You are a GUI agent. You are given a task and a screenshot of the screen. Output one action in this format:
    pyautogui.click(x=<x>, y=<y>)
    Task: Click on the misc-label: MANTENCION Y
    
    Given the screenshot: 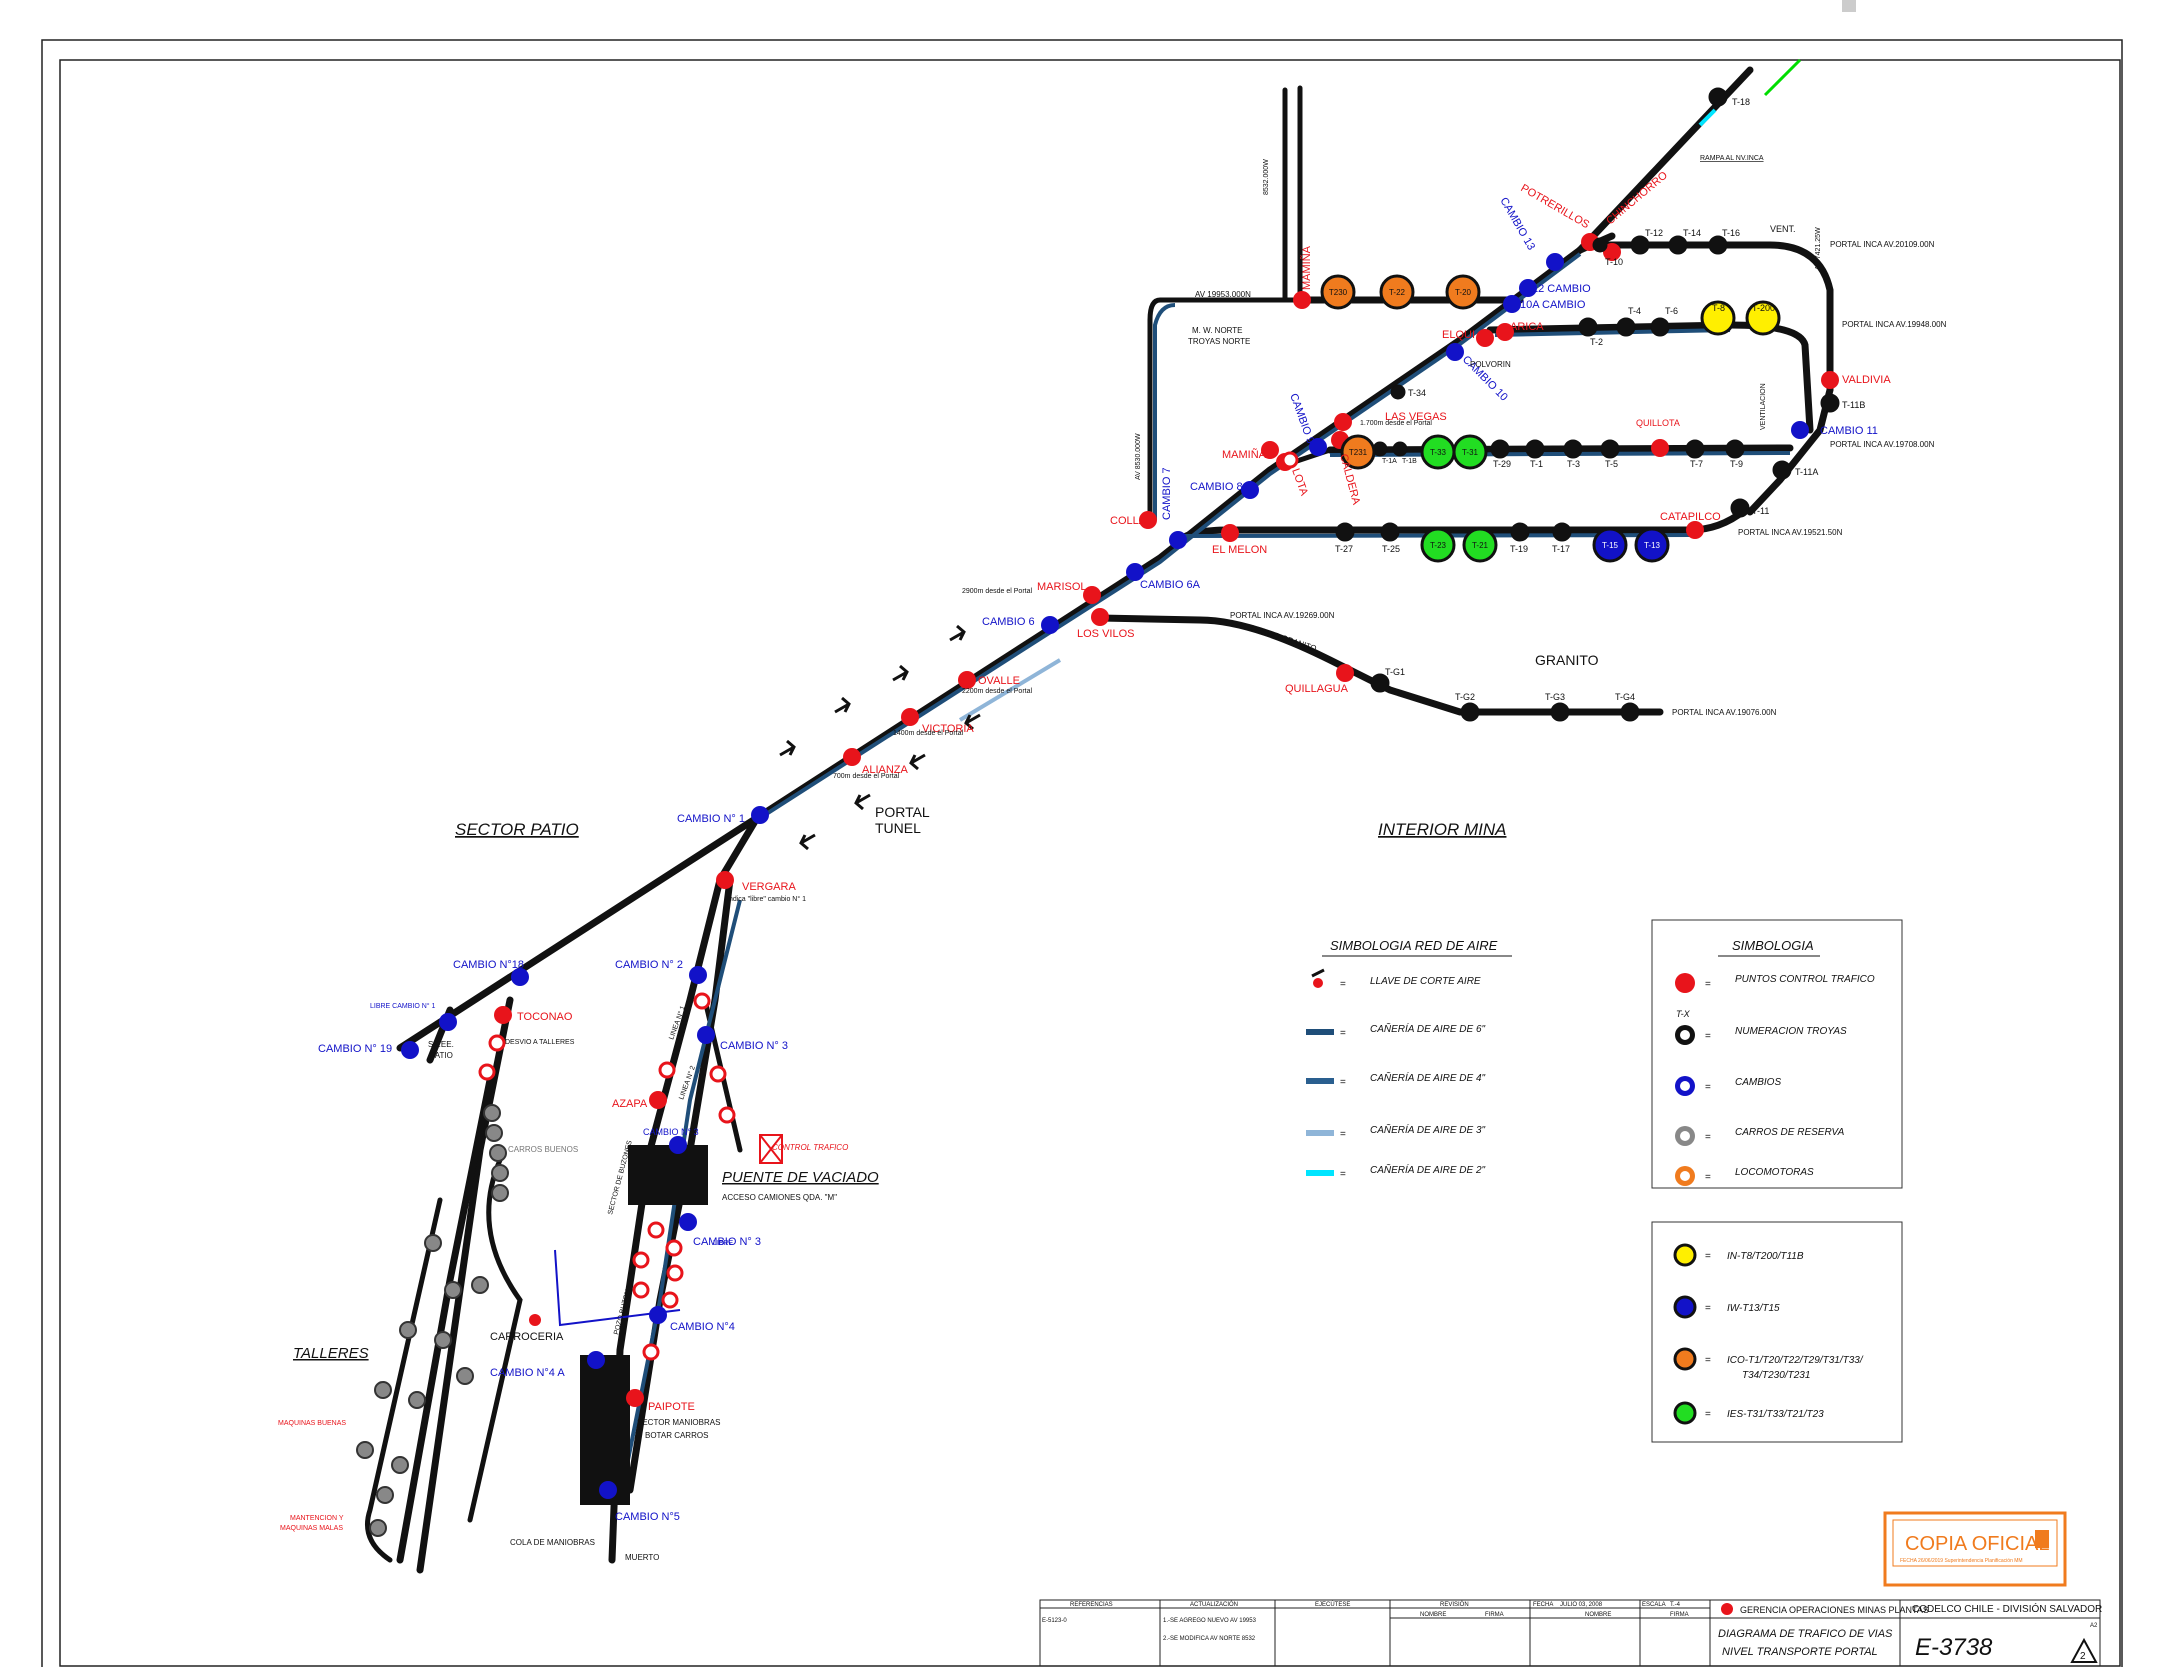 What is the action you would take?
    pyautogui.click(x=317, y=1518)
    